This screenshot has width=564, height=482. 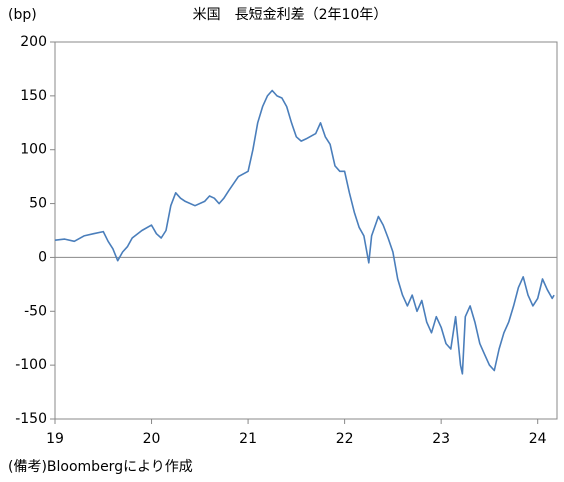 I want to click on x-tick-label: 22, so click(x=345, y=439).